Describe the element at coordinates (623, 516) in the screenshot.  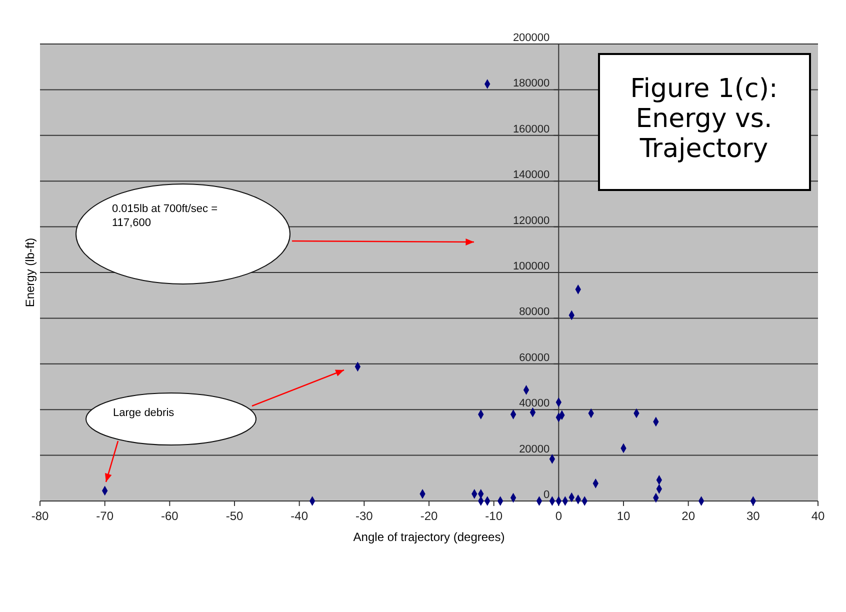
I see `x-tick-label: 10` at that location.